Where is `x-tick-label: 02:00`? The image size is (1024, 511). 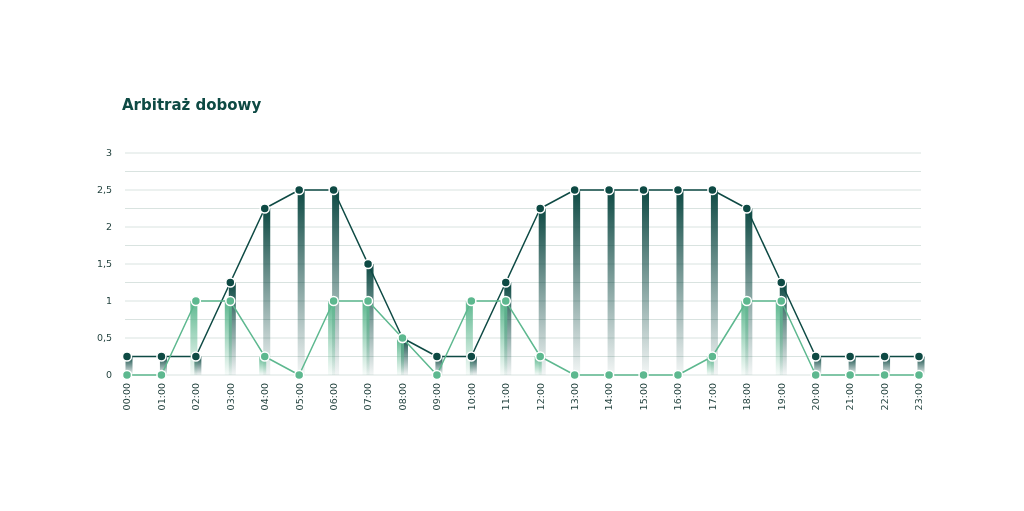 x-tick-label: 02:00 is located at coordinates (196, 397).